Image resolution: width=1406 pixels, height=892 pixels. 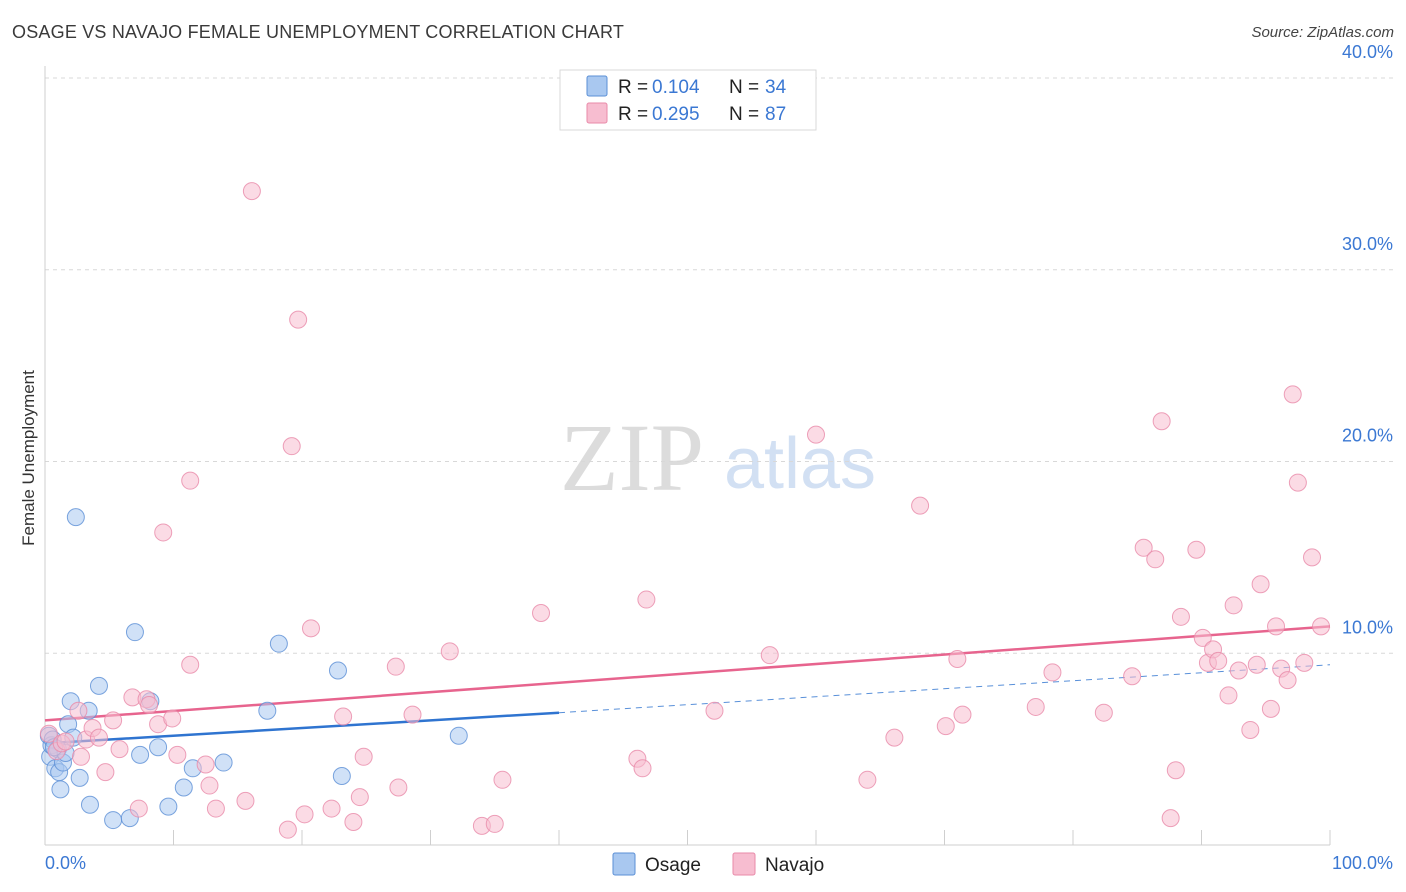 What do you see at coordinates (944, 689) in the screenshot?
I see `osage-trend-extension` at bounding box center [944, 689].